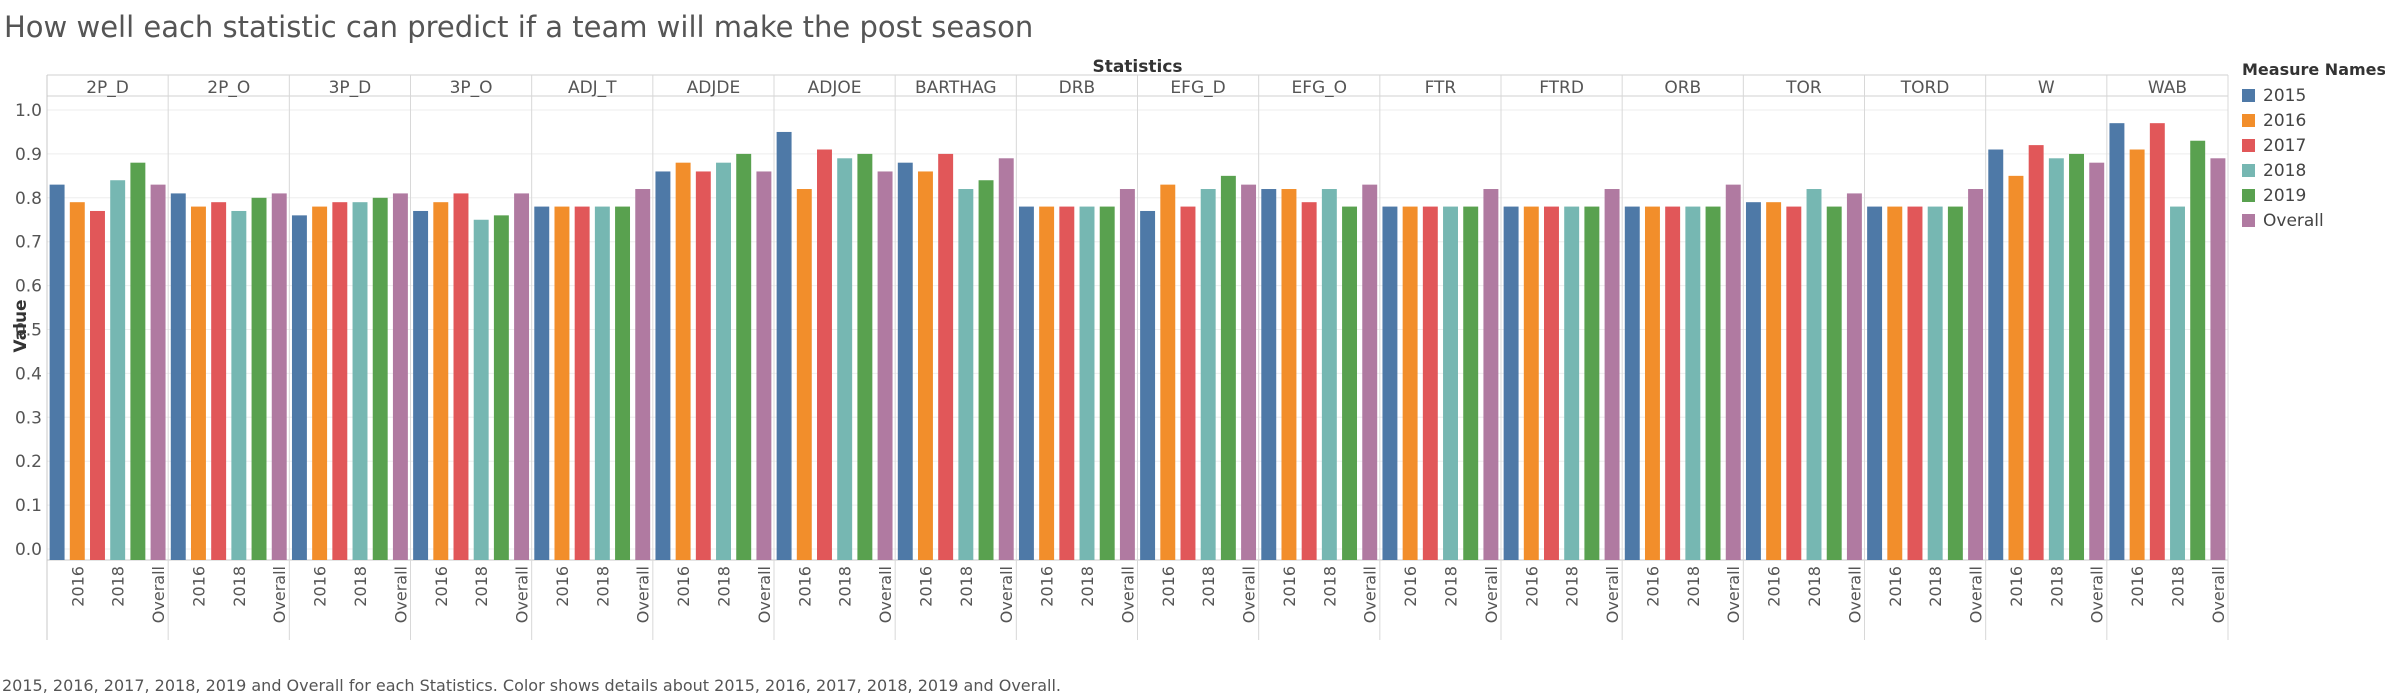 Image resolution: width=2385 pixels, height=699 pixels. What do you see at coordinates (28, 331) in the screenshot?
I see `y-tick-label: 0.5` at bounding box center [28, 331].